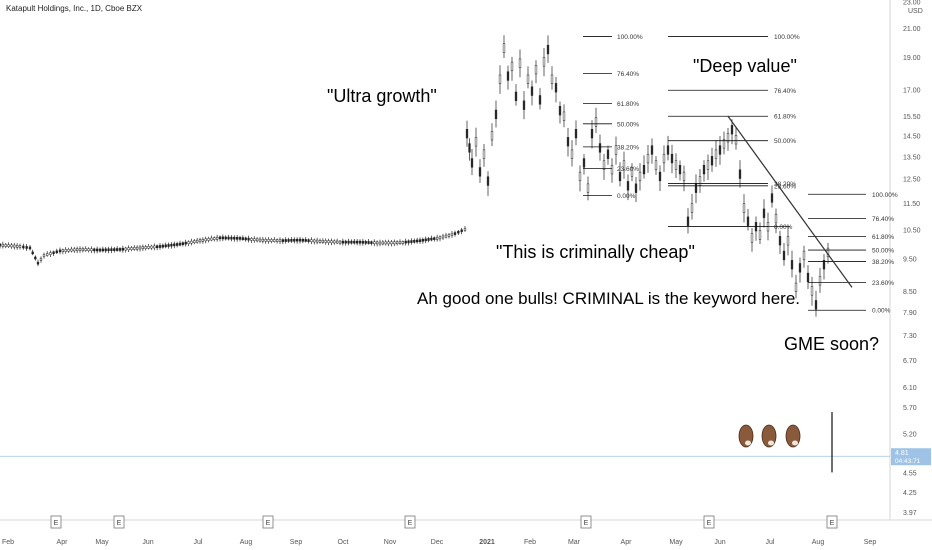 The height and width of the screenshot is (550, 932). What do you see at coordinates (410, 522) in the screenshot?
I see `earnings-marker` at bounding box center [410, 522].